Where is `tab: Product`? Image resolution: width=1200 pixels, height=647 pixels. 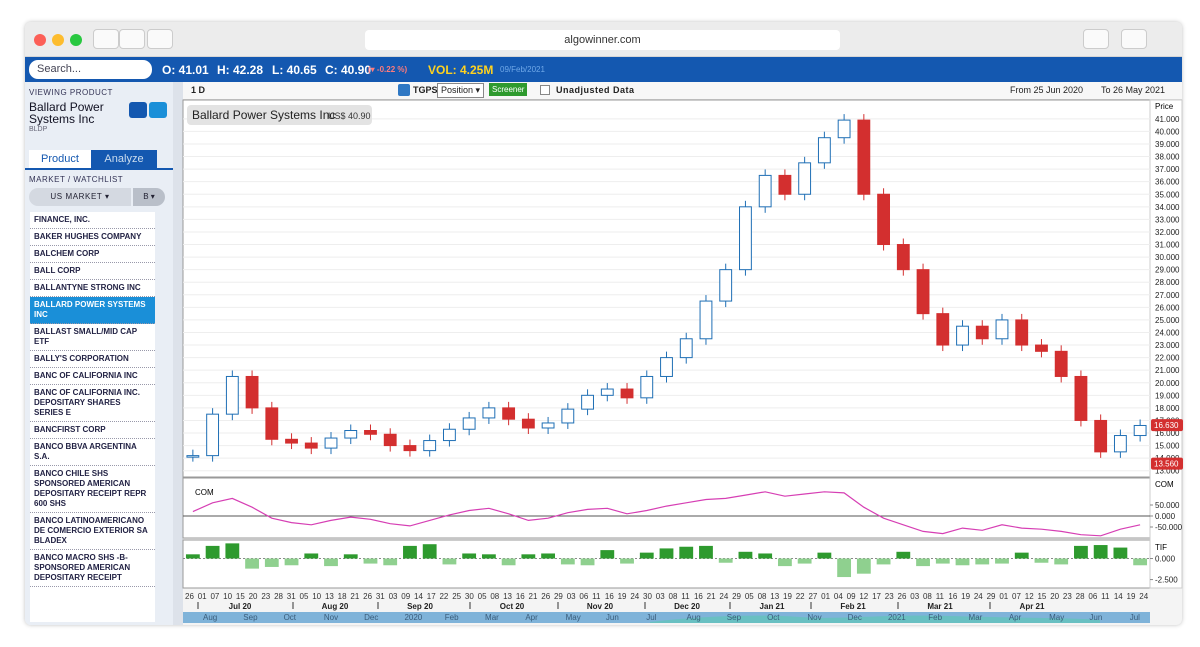 tab: Product is located at coordinates (60, 159).